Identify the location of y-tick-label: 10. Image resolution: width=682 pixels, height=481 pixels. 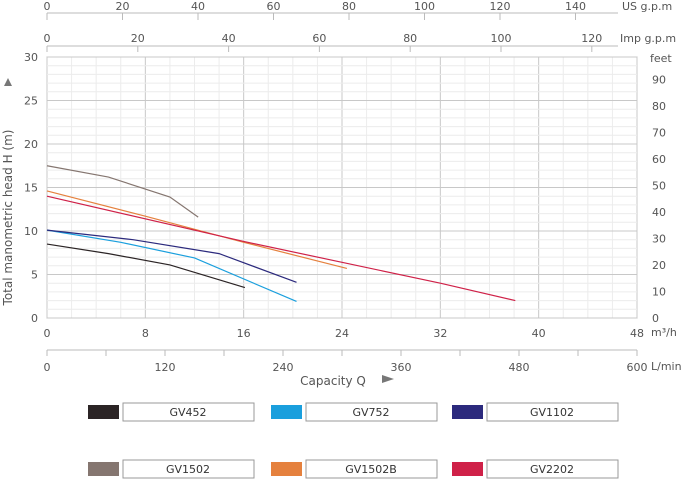
(31, 231).